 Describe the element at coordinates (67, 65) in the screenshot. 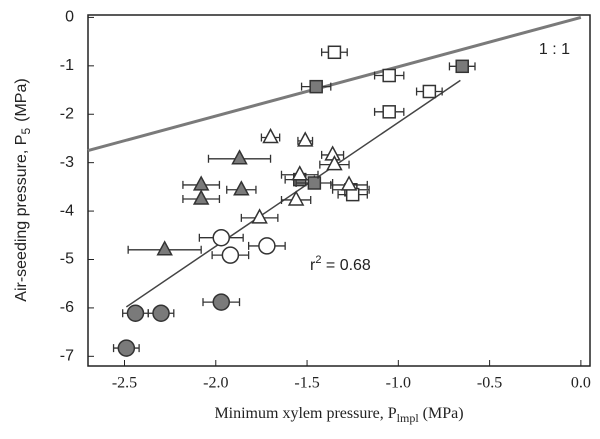

I see `y-tick-label: -1` at that location.